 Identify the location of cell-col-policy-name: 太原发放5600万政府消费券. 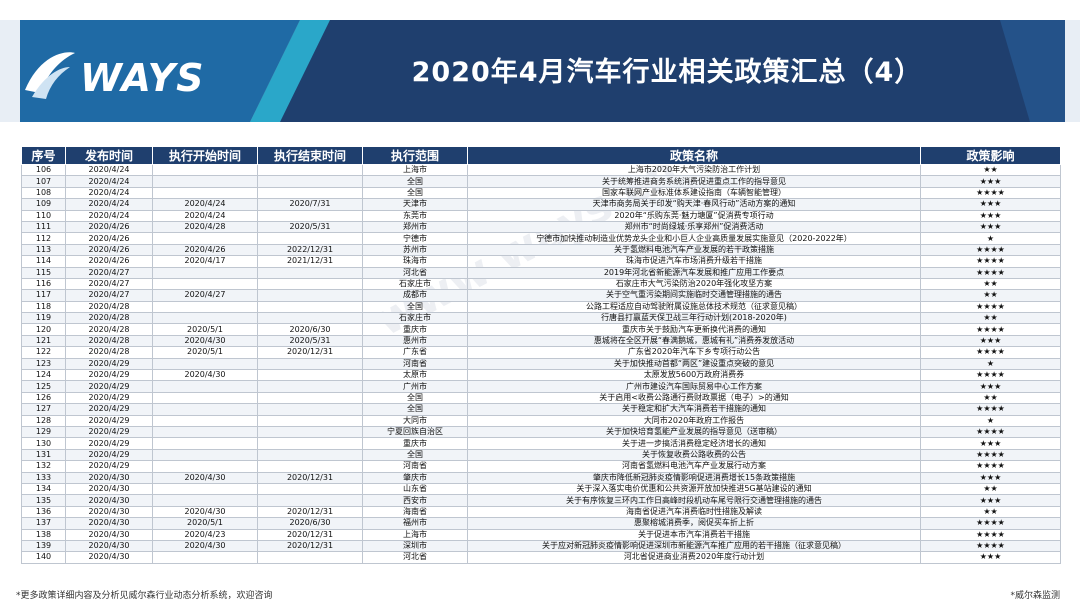
(694, 375).